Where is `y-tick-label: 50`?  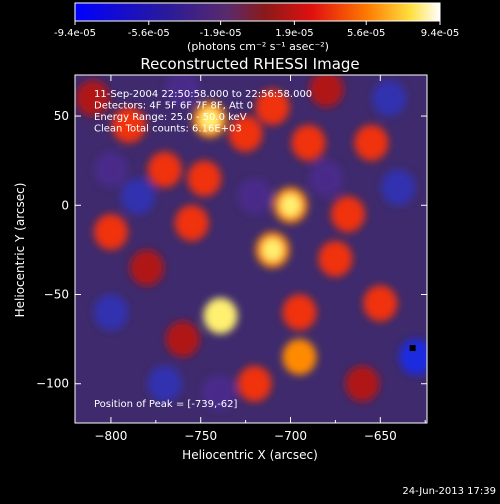 y-tick-label: 50 is located at coordinates (61, 116).